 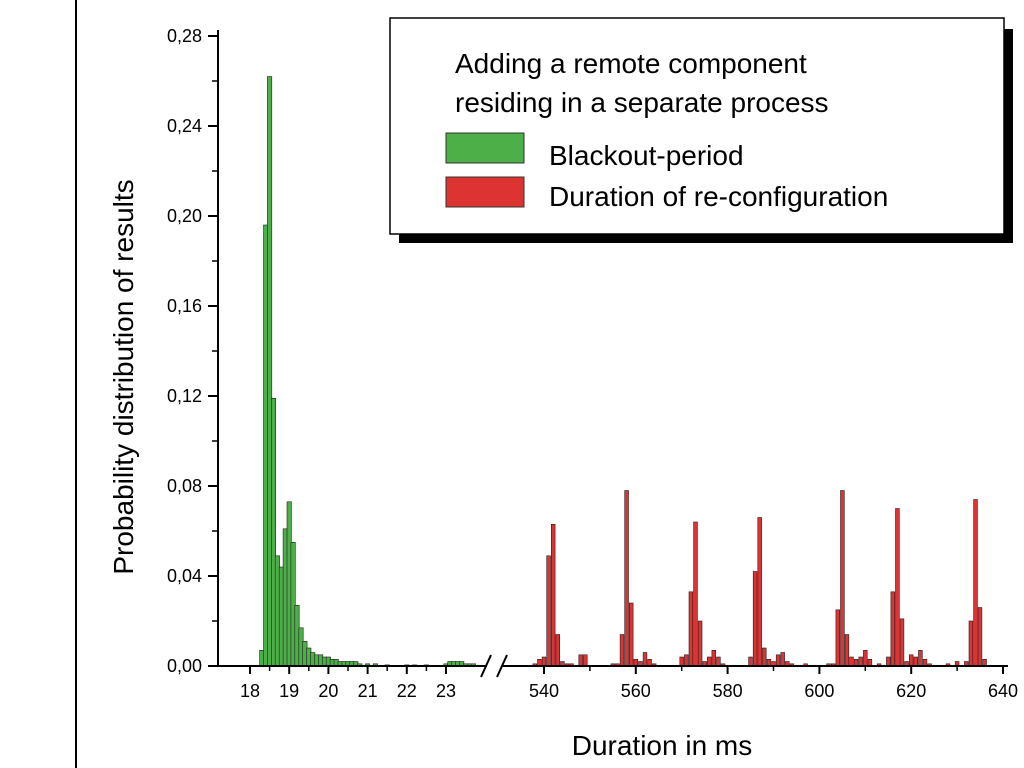 What do you see at coordinates (1003, 691) in the screenshot?
I see `x-tick-label: 640` at bounding box center [1003, 691].